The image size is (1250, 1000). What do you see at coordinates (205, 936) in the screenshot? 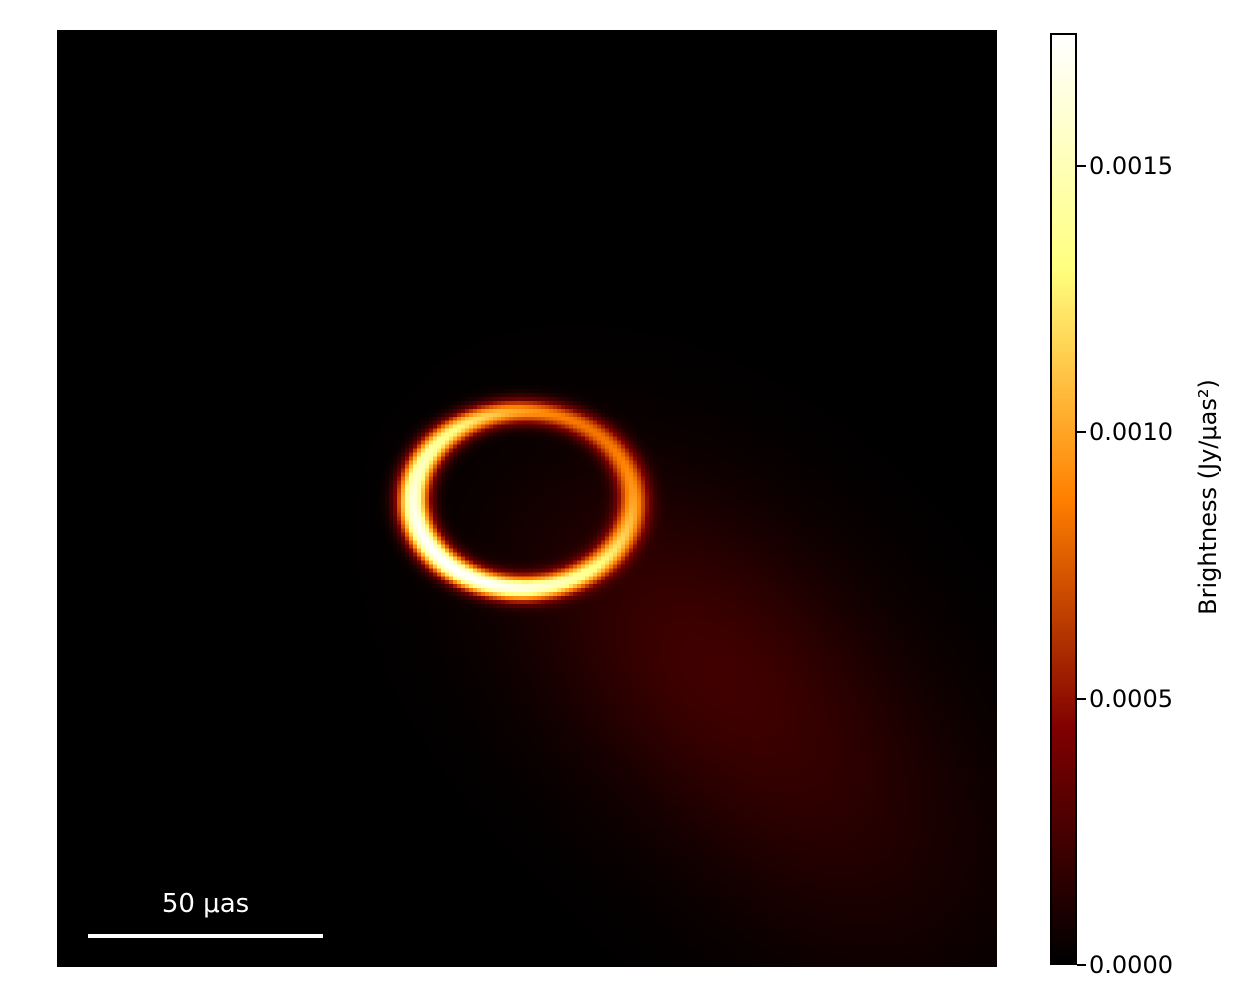
I see `scale-bar` at bounding box center [205, 936].